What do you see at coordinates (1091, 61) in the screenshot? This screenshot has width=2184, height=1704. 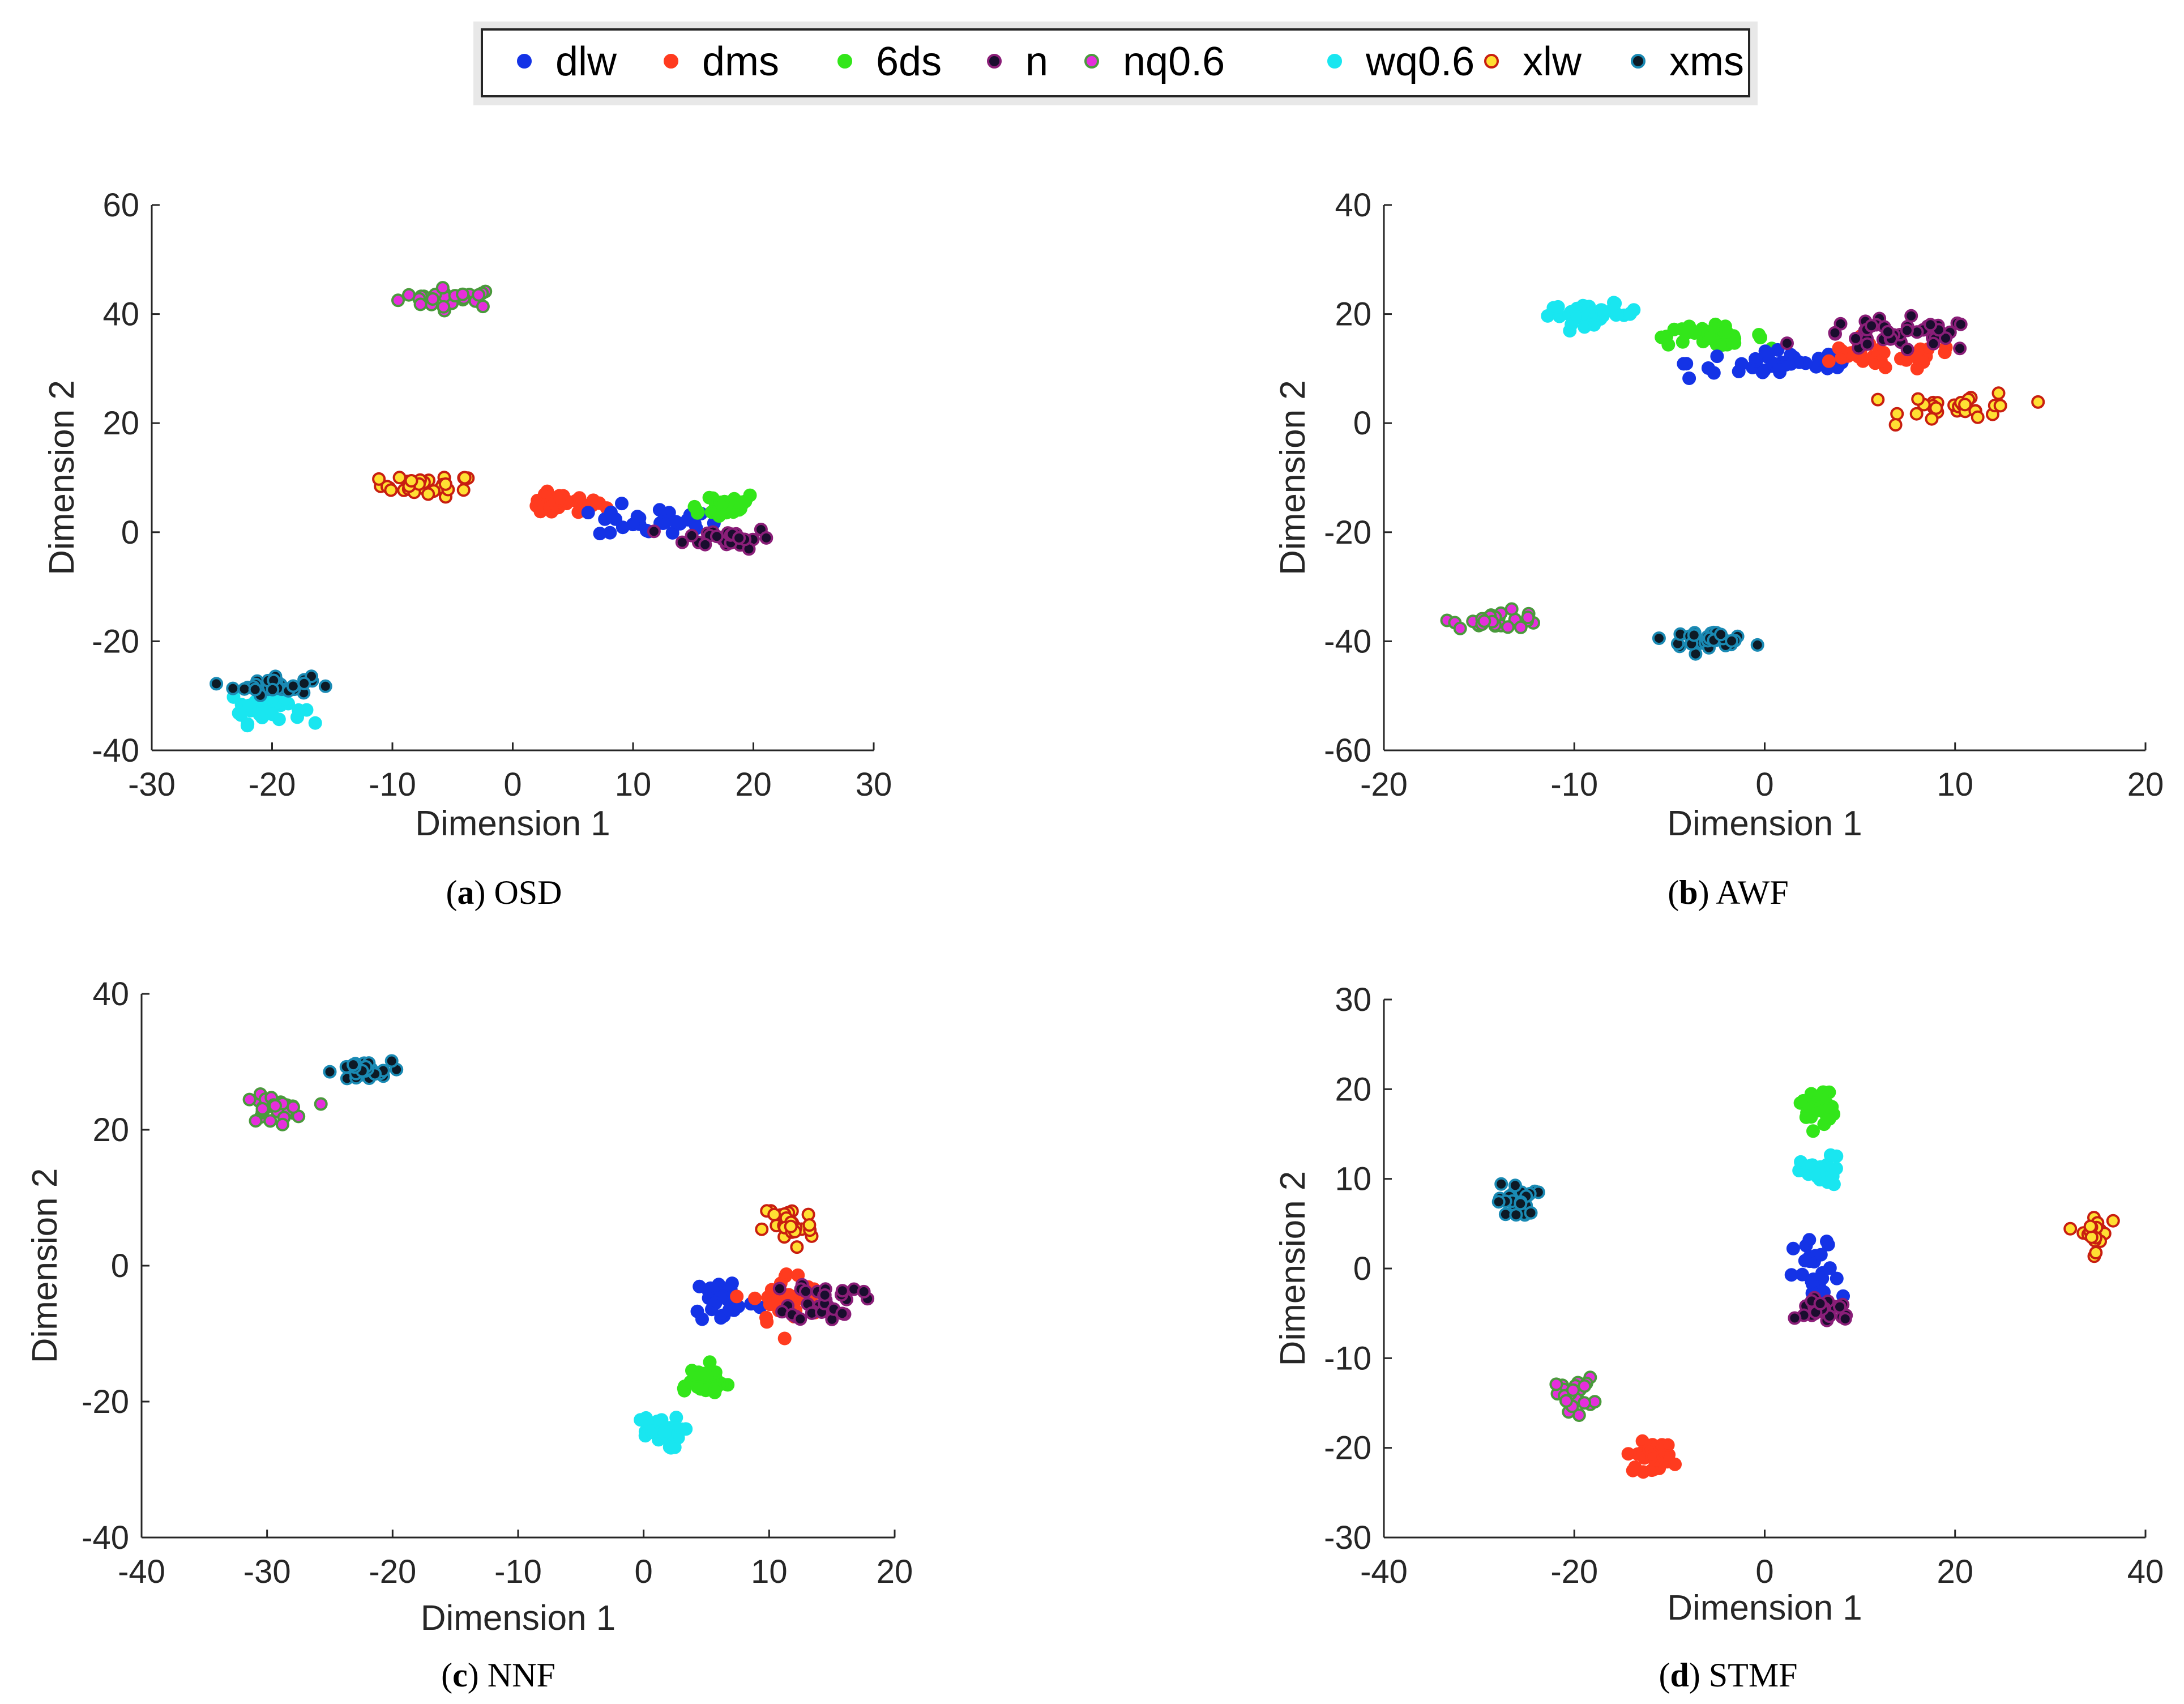 I see `legend-marker-nq` at bounding box center [1091, 61].